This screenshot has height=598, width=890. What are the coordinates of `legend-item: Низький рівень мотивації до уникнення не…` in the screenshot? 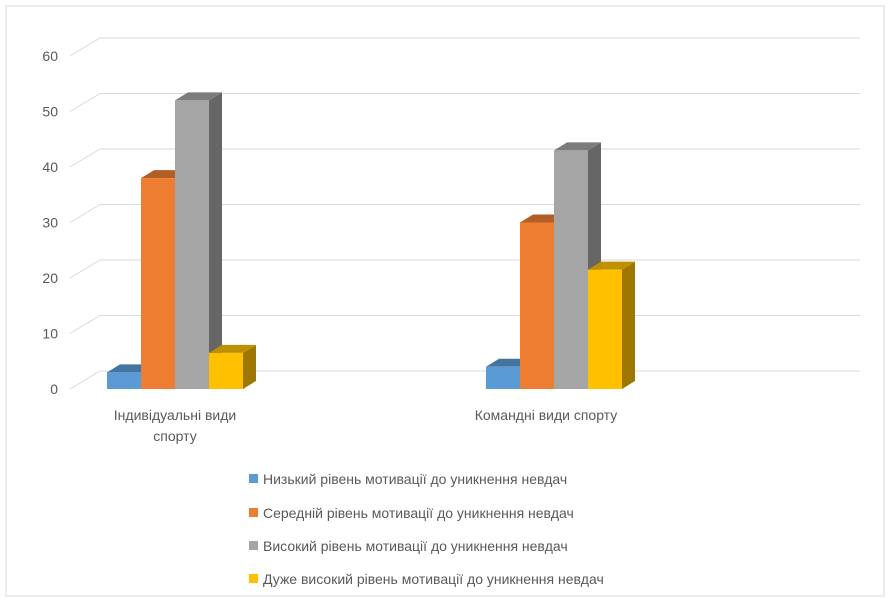 It's located at (408, 479).